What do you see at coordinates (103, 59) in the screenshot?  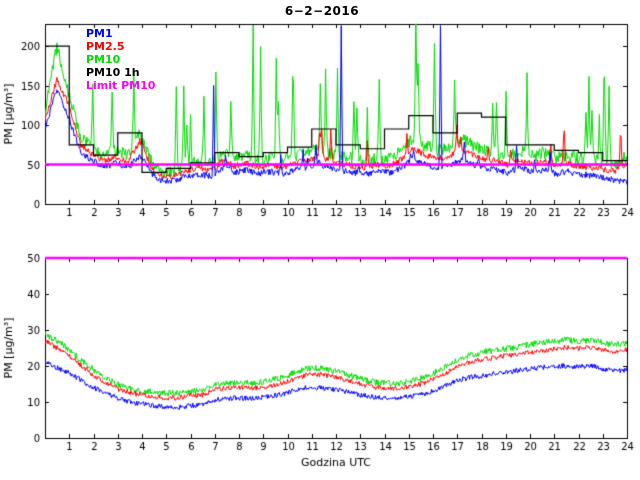 I see `legend-item-pm10: PM10` at bounding box center [103, 59].